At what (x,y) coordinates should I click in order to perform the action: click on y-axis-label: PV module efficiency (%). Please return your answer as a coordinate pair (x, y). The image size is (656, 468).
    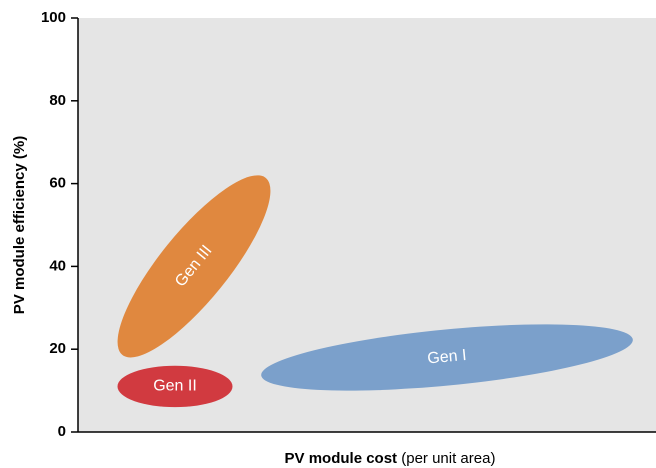
    Looking at the image, I should click on (19, 225).